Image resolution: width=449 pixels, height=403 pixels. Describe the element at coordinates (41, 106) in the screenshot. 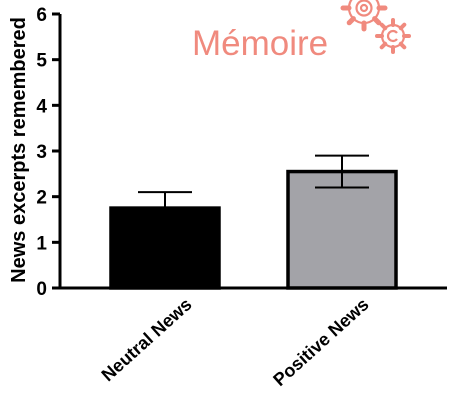

I see `y-tick-label: 4` at that location.